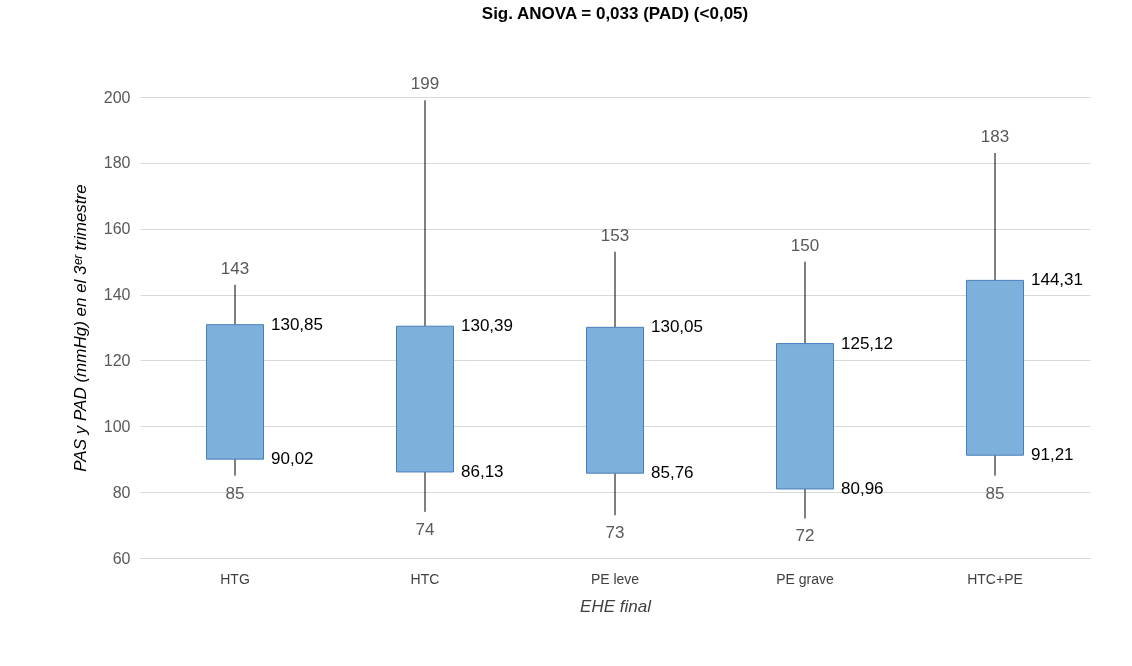  Describe the element at coordinates (677, 327) in the screenshot. I see `annotation: 130,05` at that location.